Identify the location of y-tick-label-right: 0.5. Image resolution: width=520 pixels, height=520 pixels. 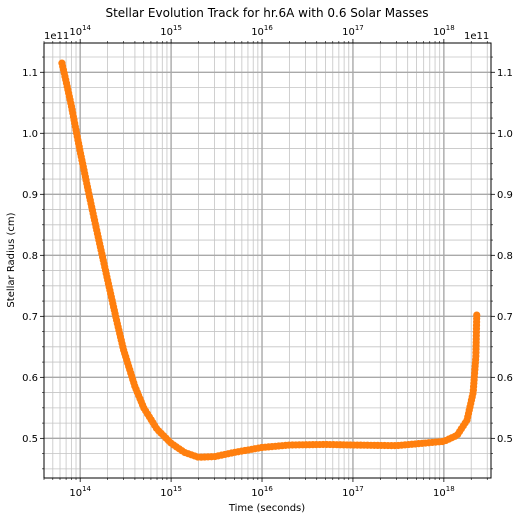
(505, 439).